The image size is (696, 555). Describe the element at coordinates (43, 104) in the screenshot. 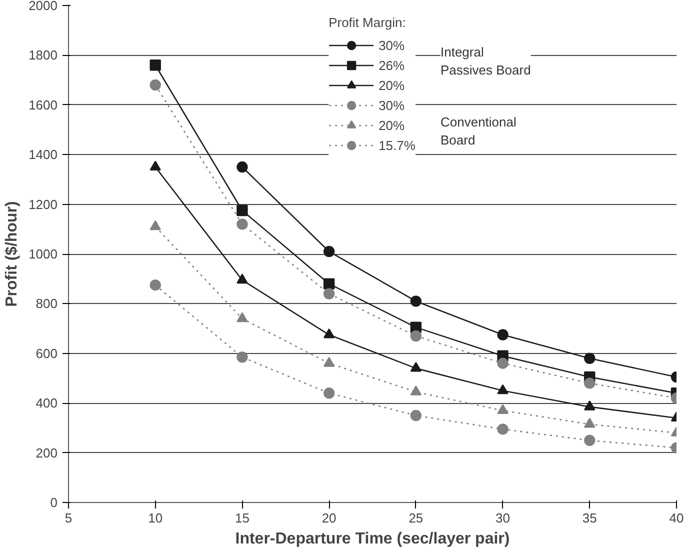

I see `y-tick-label: 1600` at that location.